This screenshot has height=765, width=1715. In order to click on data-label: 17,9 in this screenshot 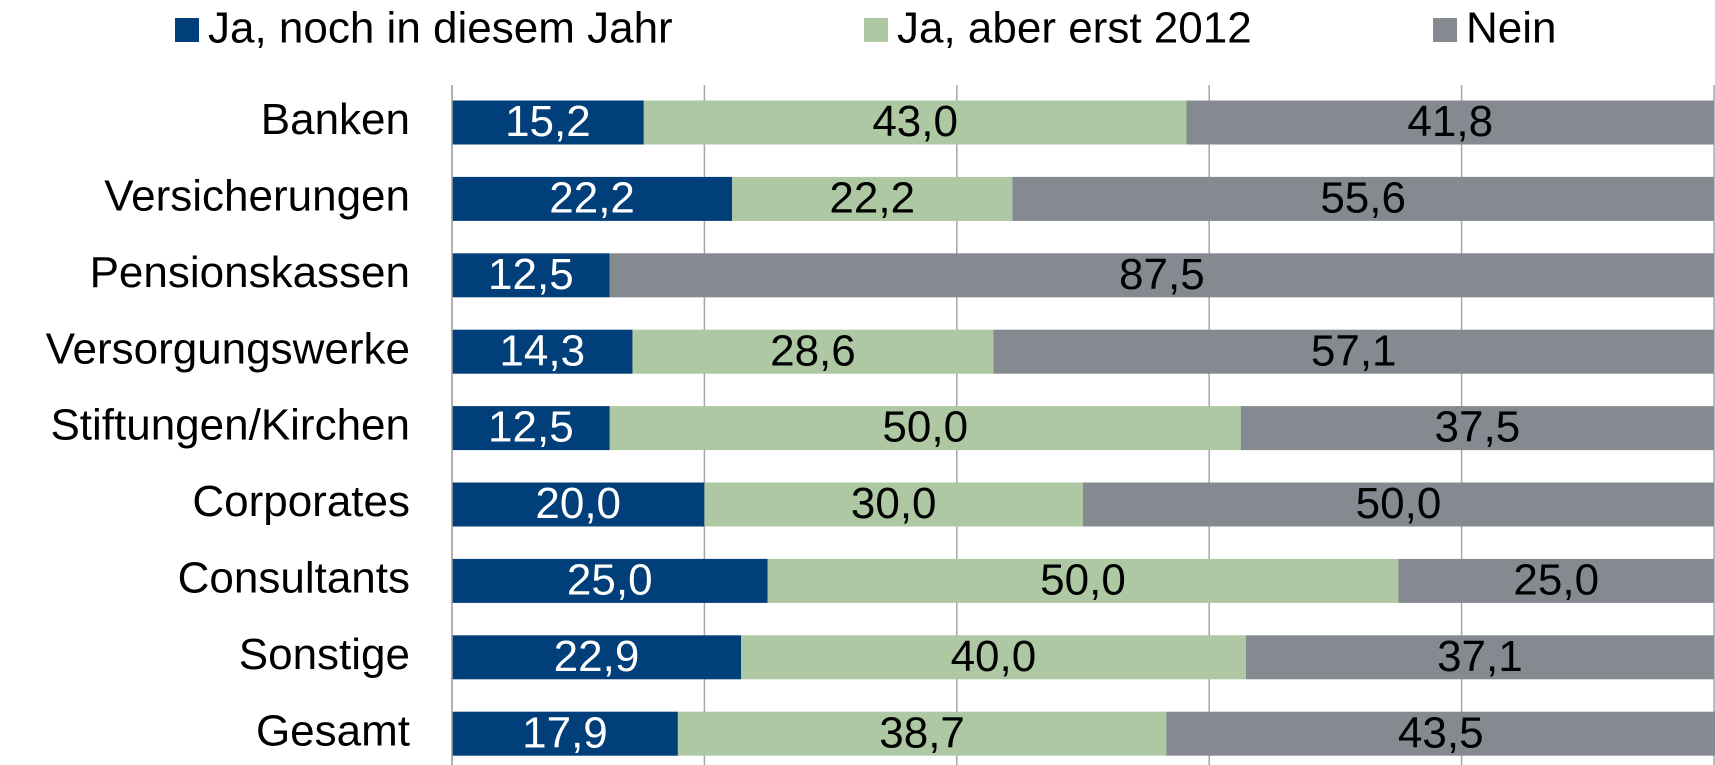, I will do `click(565, 732)`.